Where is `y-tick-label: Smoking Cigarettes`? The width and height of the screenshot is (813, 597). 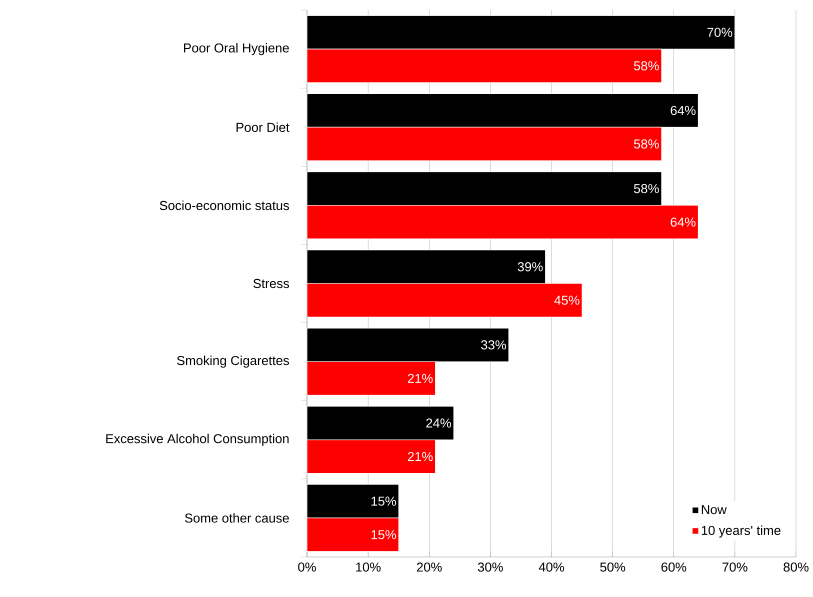 y-tick-label: Smoking Cigarettes is located at coordinates (233, 362).